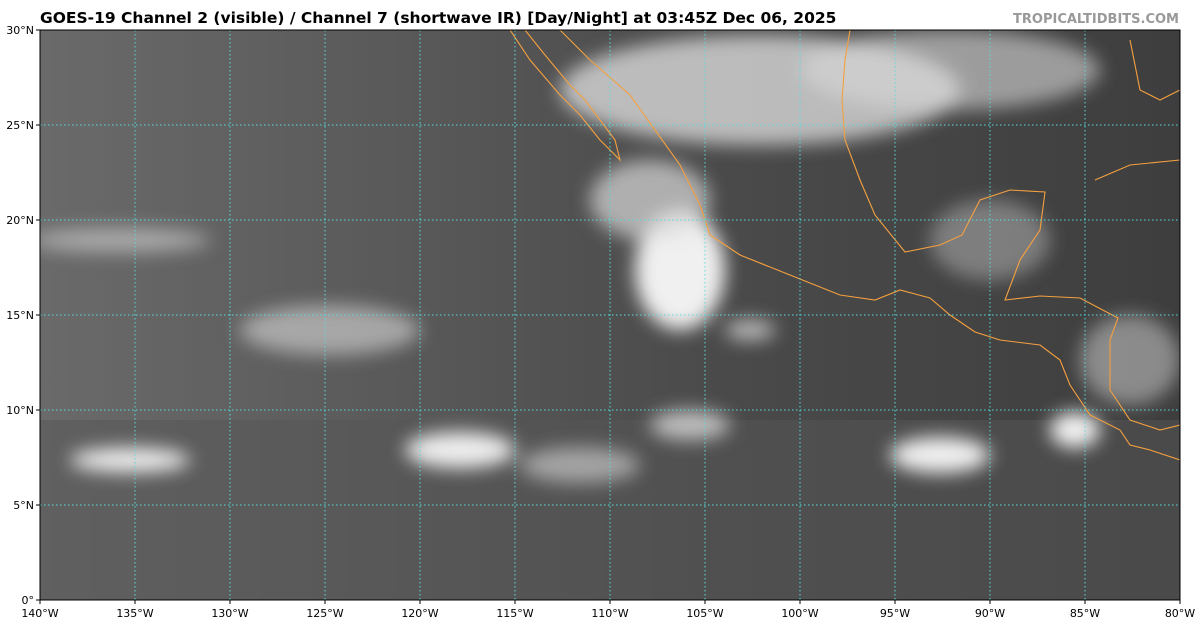  I want to click on x-tick-label: 90°W, so click(990, 613).